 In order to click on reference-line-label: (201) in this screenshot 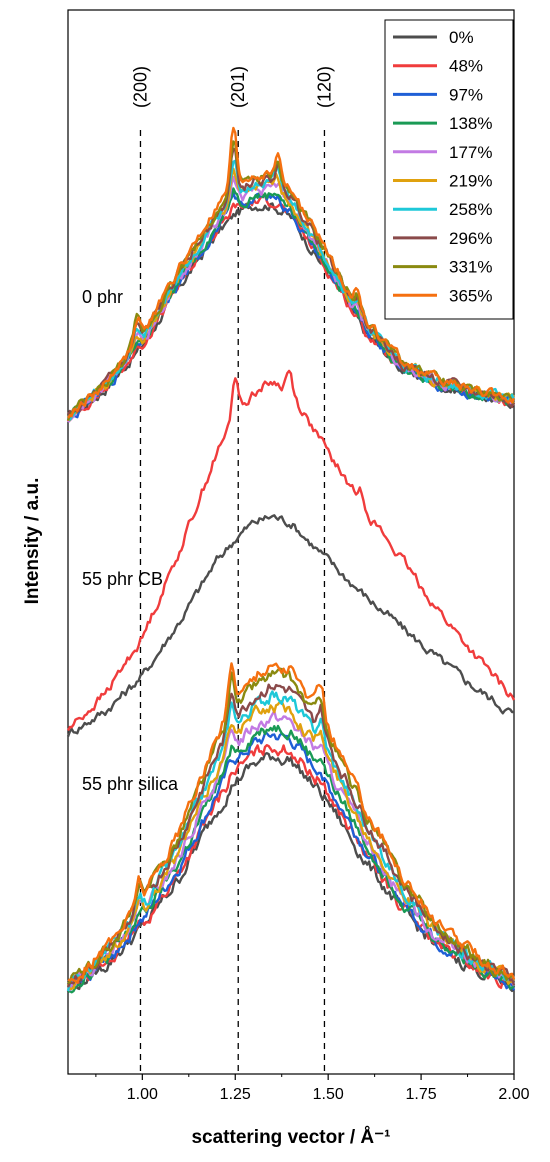, I will do `click(238, 87)`.